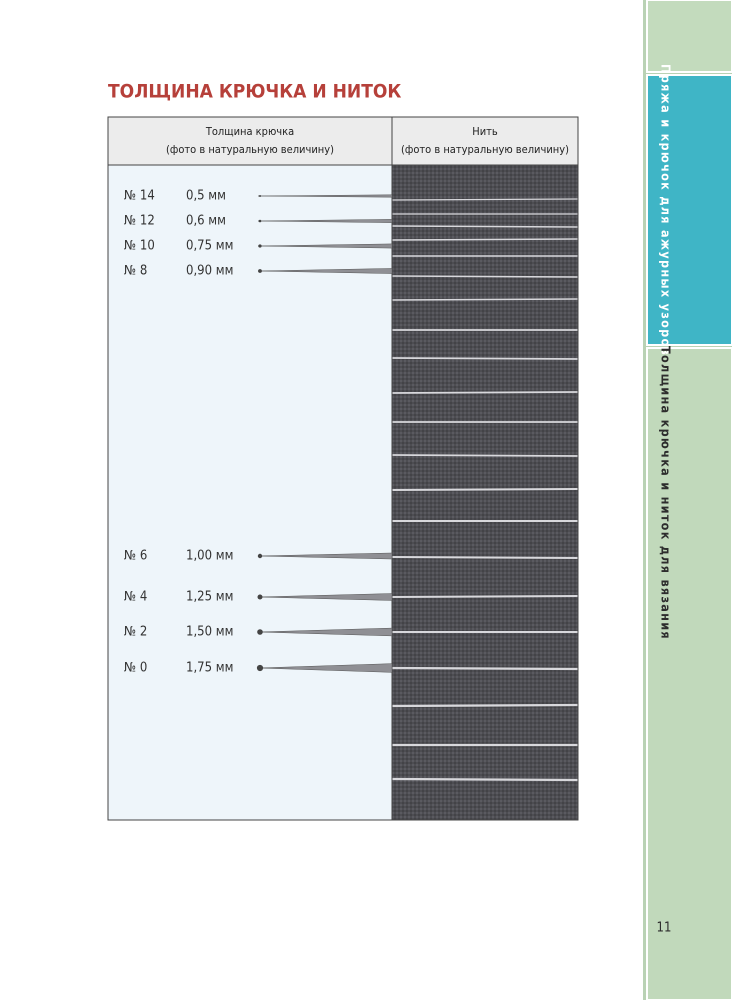 Image resolution: width=732 pixels, height=1000 pixels. Describe the element at coordinates (135, 668) in the screenshot. I see `hook-number: № 0` at that location.